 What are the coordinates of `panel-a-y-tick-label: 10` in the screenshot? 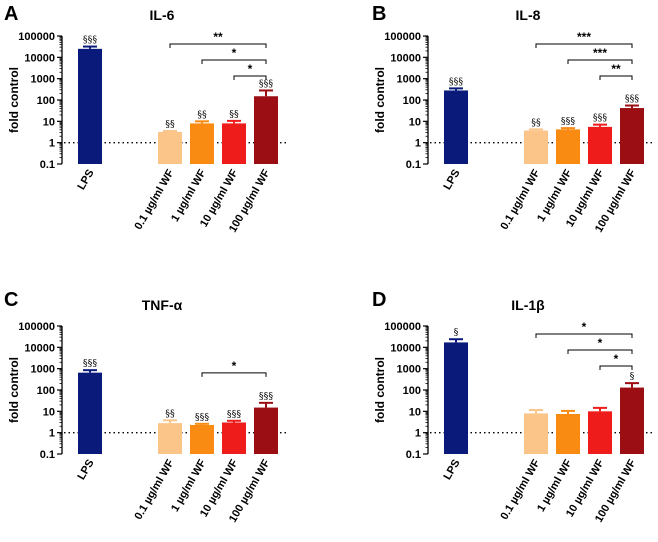 It's located at (49, 122).